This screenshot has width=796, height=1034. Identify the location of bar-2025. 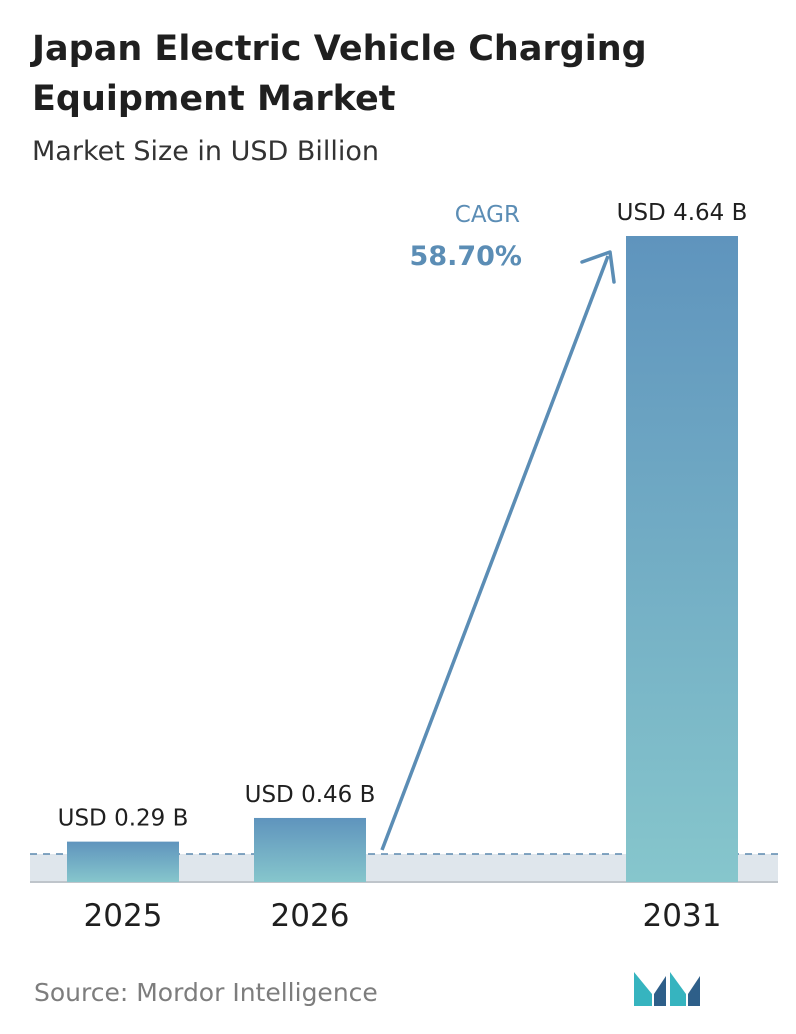
(123, 861).